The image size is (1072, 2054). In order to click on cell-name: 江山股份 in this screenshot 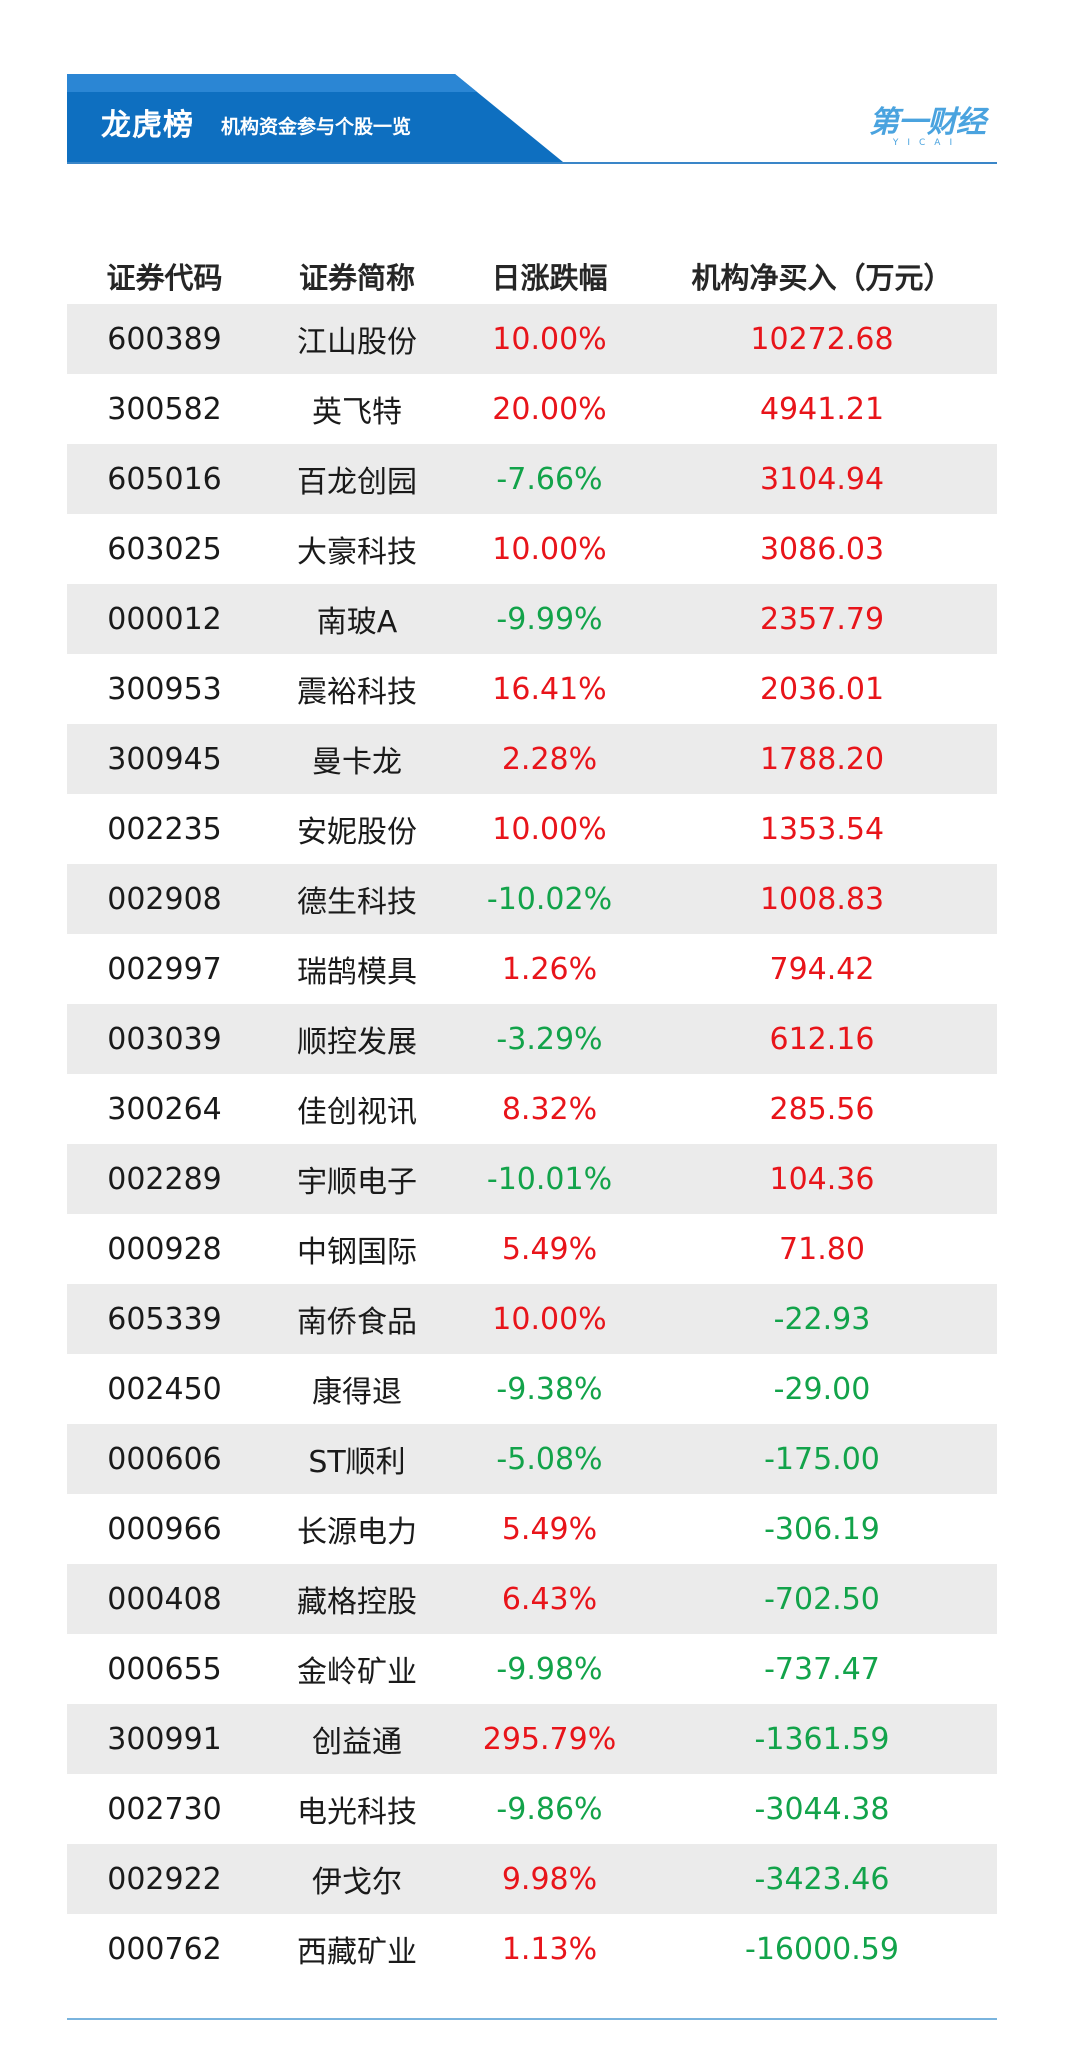, I will do `click(357, 339)`.